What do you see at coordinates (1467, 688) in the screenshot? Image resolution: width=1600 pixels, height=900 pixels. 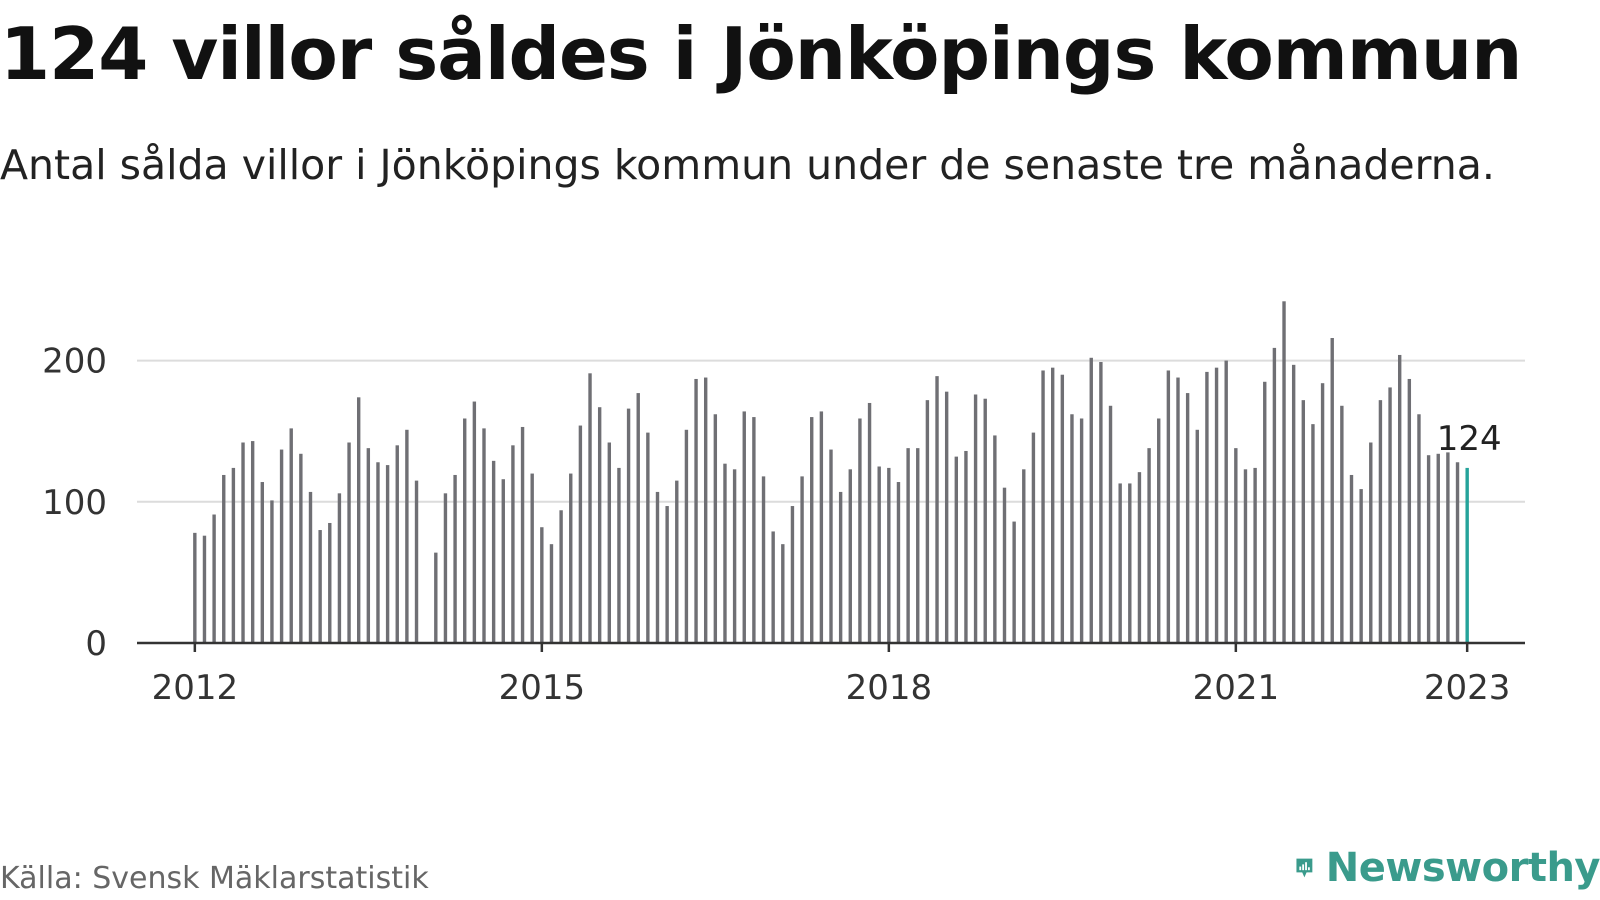 I see `x-tick-label: 2023` at bounding box center [1467, 688].